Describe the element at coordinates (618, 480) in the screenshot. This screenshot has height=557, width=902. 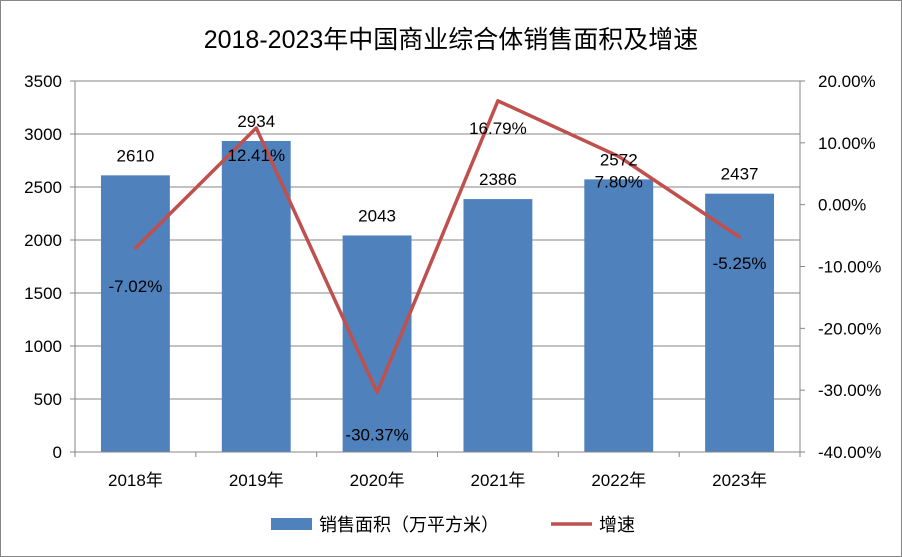
I see `x-tick-label: 2022年` at that location.